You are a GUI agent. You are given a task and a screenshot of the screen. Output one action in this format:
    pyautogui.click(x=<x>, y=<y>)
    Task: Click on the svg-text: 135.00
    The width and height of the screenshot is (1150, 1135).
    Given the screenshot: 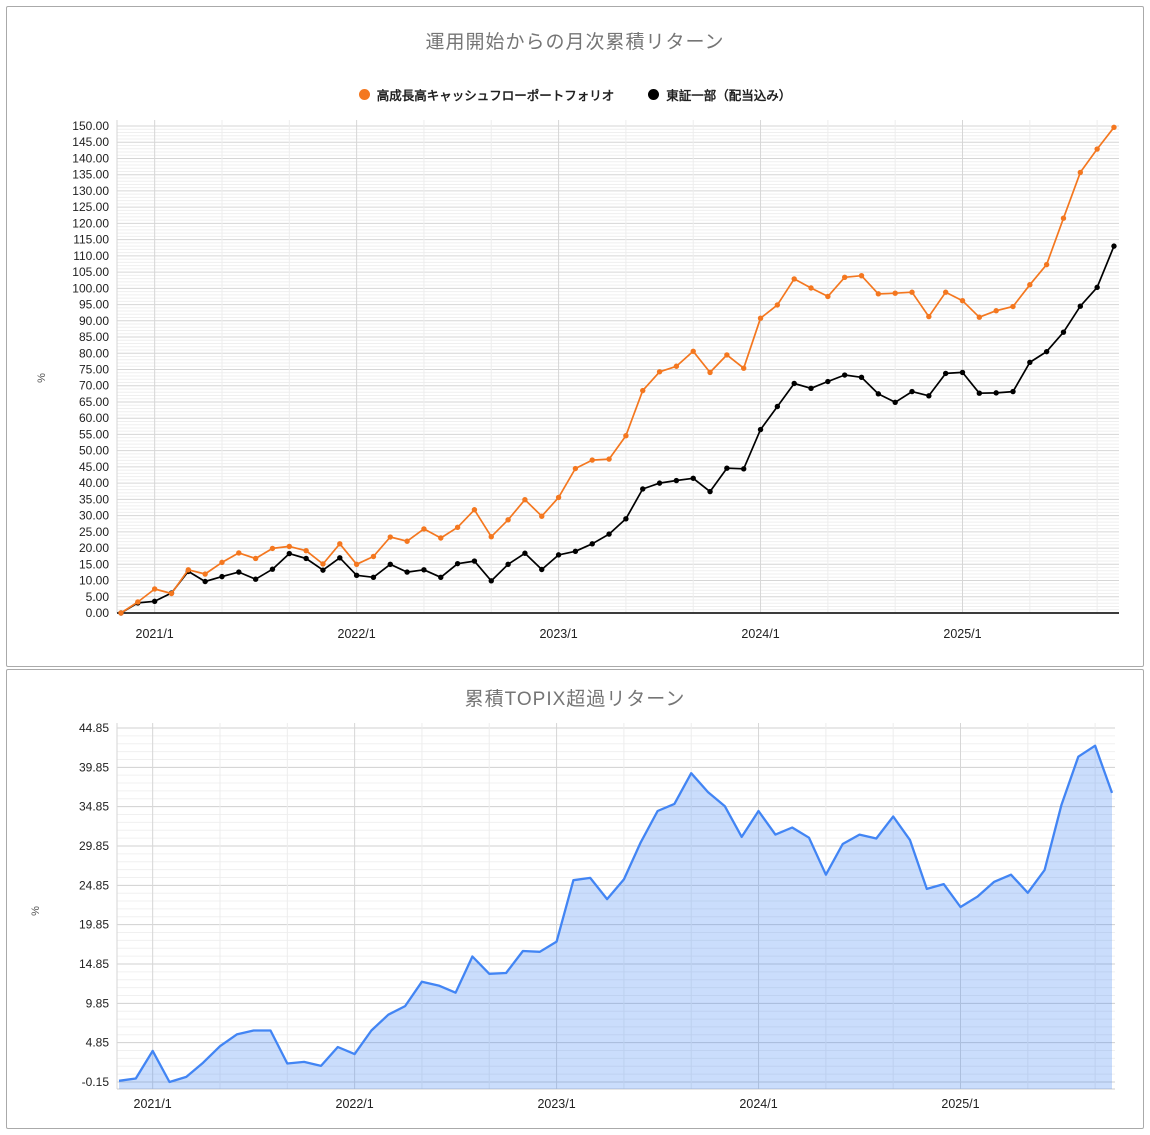 What is the action you would take?
    pyautogui.click(x=90, y=175)
    